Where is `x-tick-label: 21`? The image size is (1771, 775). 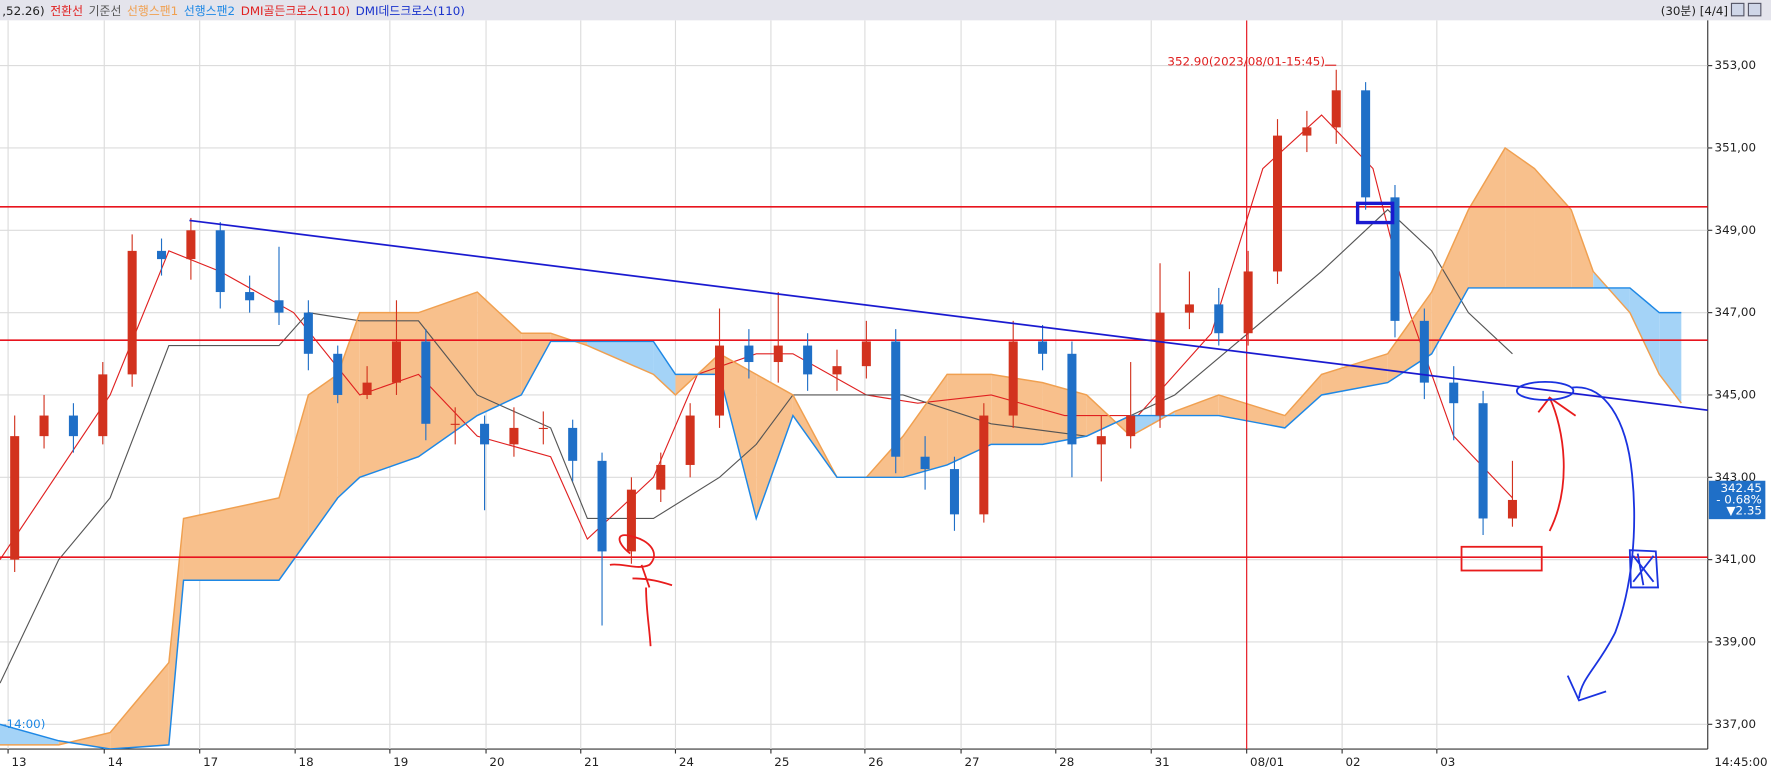 x-tick-label: 21 is located at coordinates (591, 762).